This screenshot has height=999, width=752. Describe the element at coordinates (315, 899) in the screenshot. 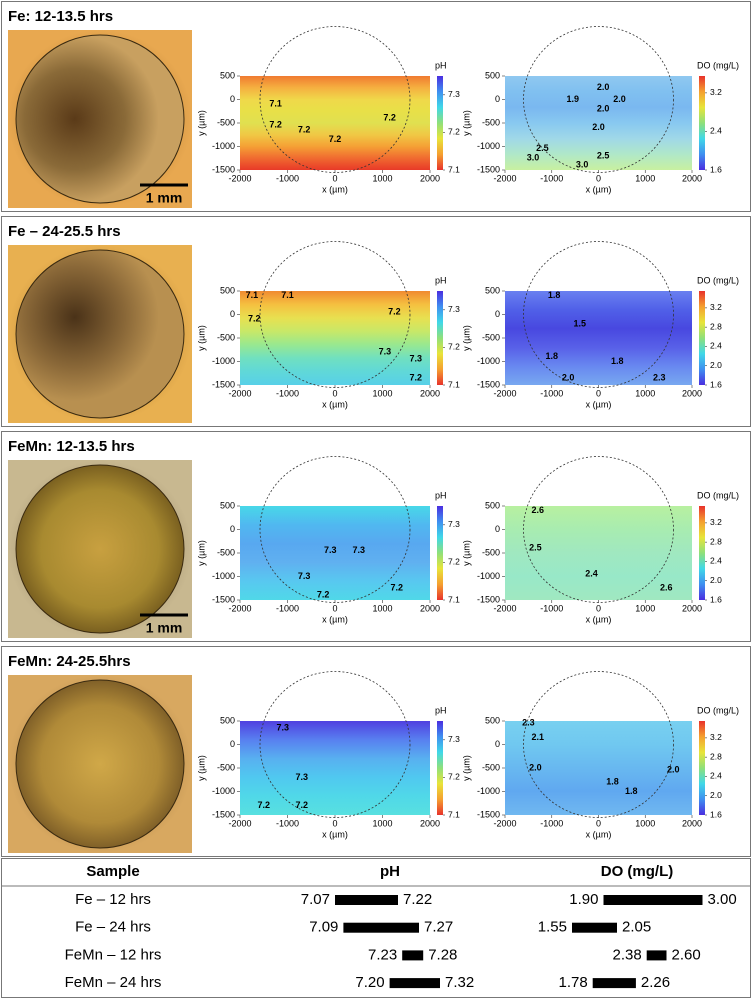

I see `range-min: 7.07` at that location.